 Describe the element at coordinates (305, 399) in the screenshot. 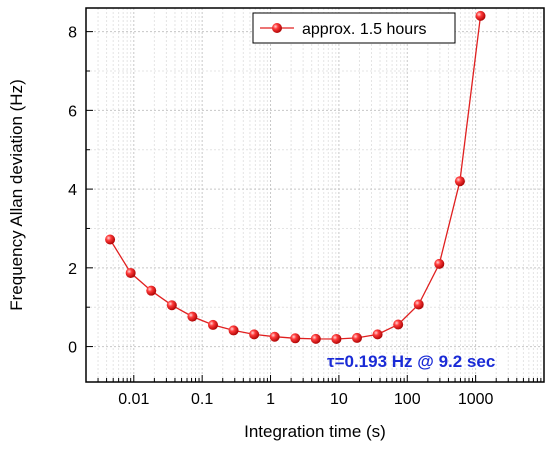

I see `x-tick-labels: 0.01 0.1 1 10 100 1000` at that location.